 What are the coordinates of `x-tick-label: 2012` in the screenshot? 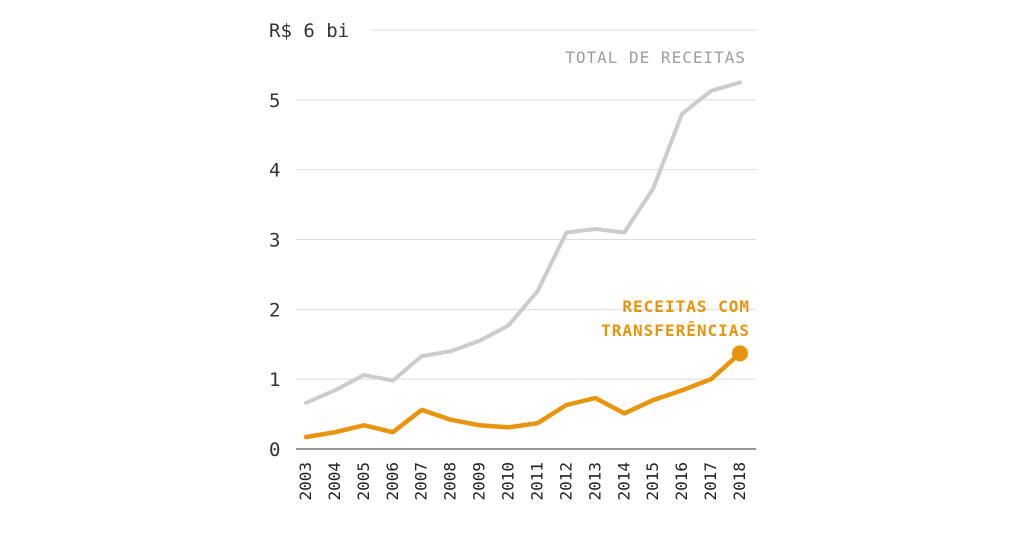 It's located at (565, 481).